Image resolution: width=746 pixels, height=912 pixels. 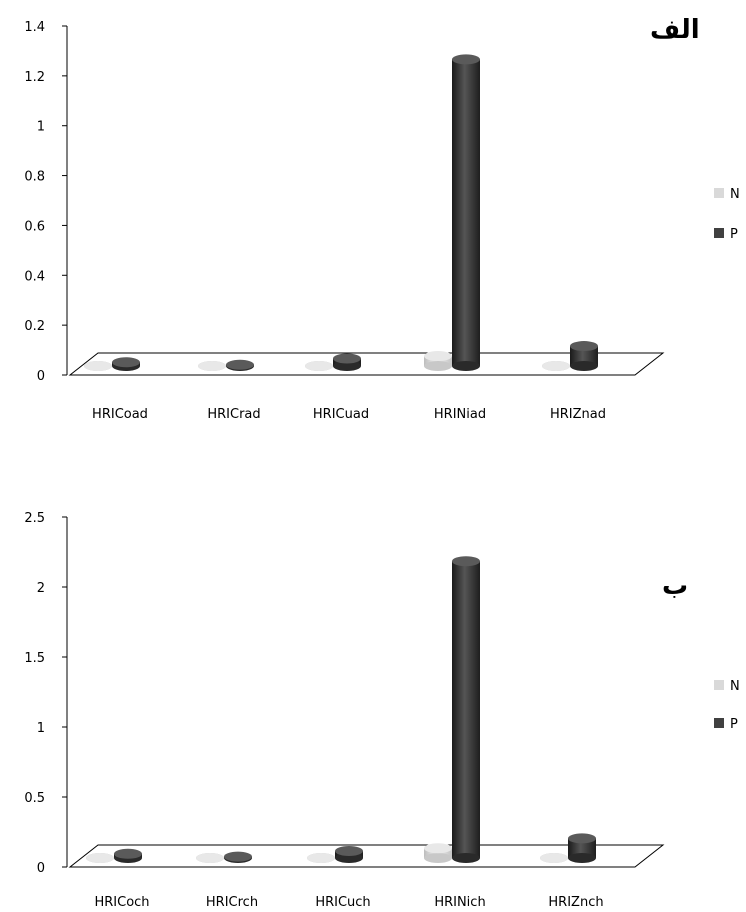 I want to click on category-label: HRIZnad, so click(x=578, y=414).